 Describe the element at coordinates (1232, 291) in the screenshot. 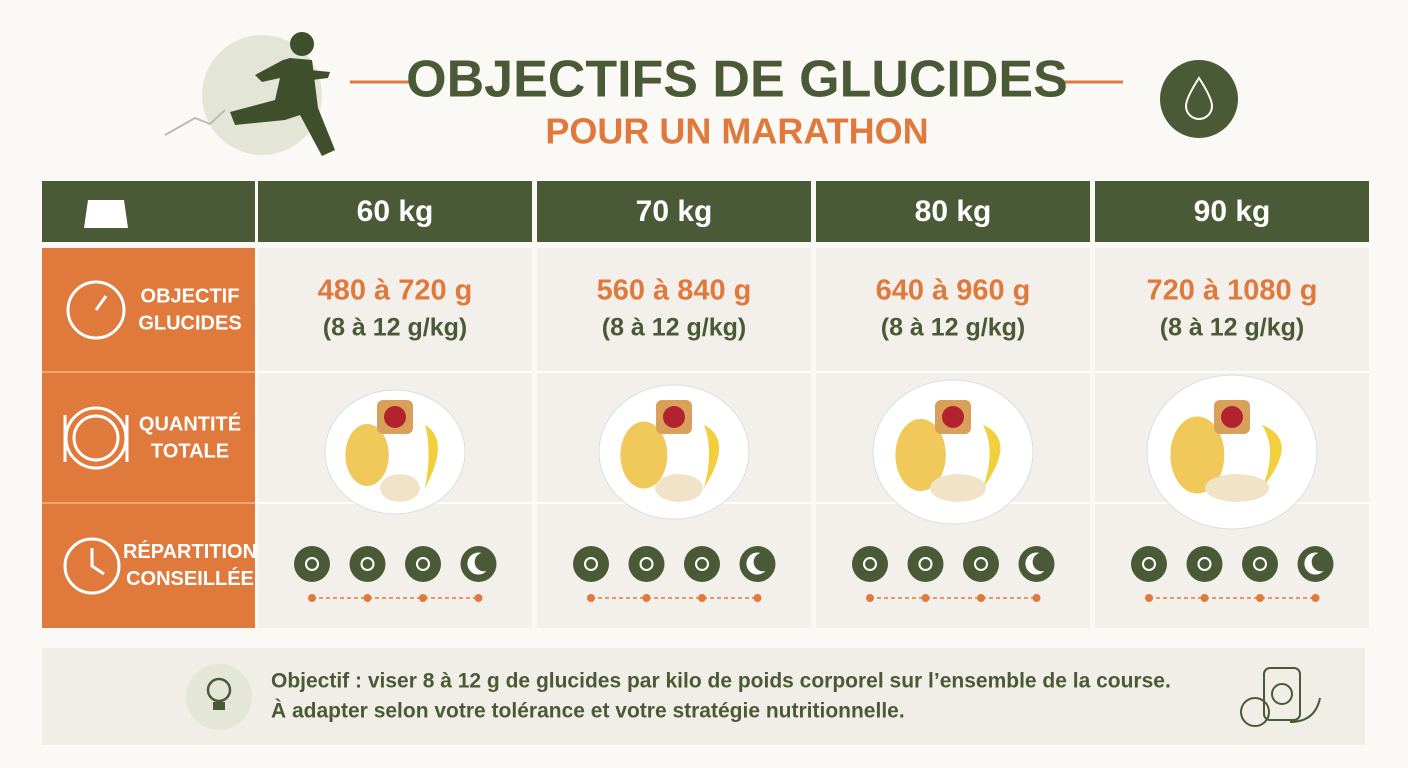

I see `target-text: 720 à 1080 g` at that location.